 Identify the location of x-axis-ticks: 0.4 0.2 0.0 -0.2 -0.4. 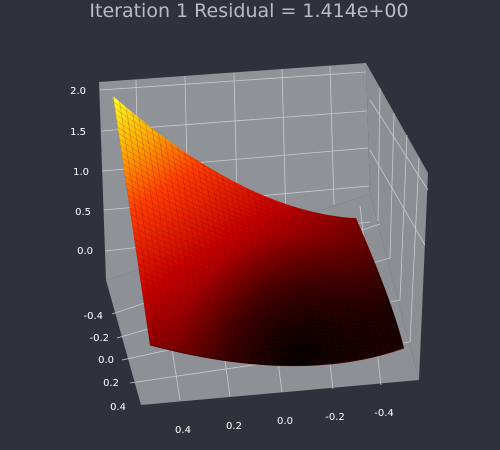
(284, 422).